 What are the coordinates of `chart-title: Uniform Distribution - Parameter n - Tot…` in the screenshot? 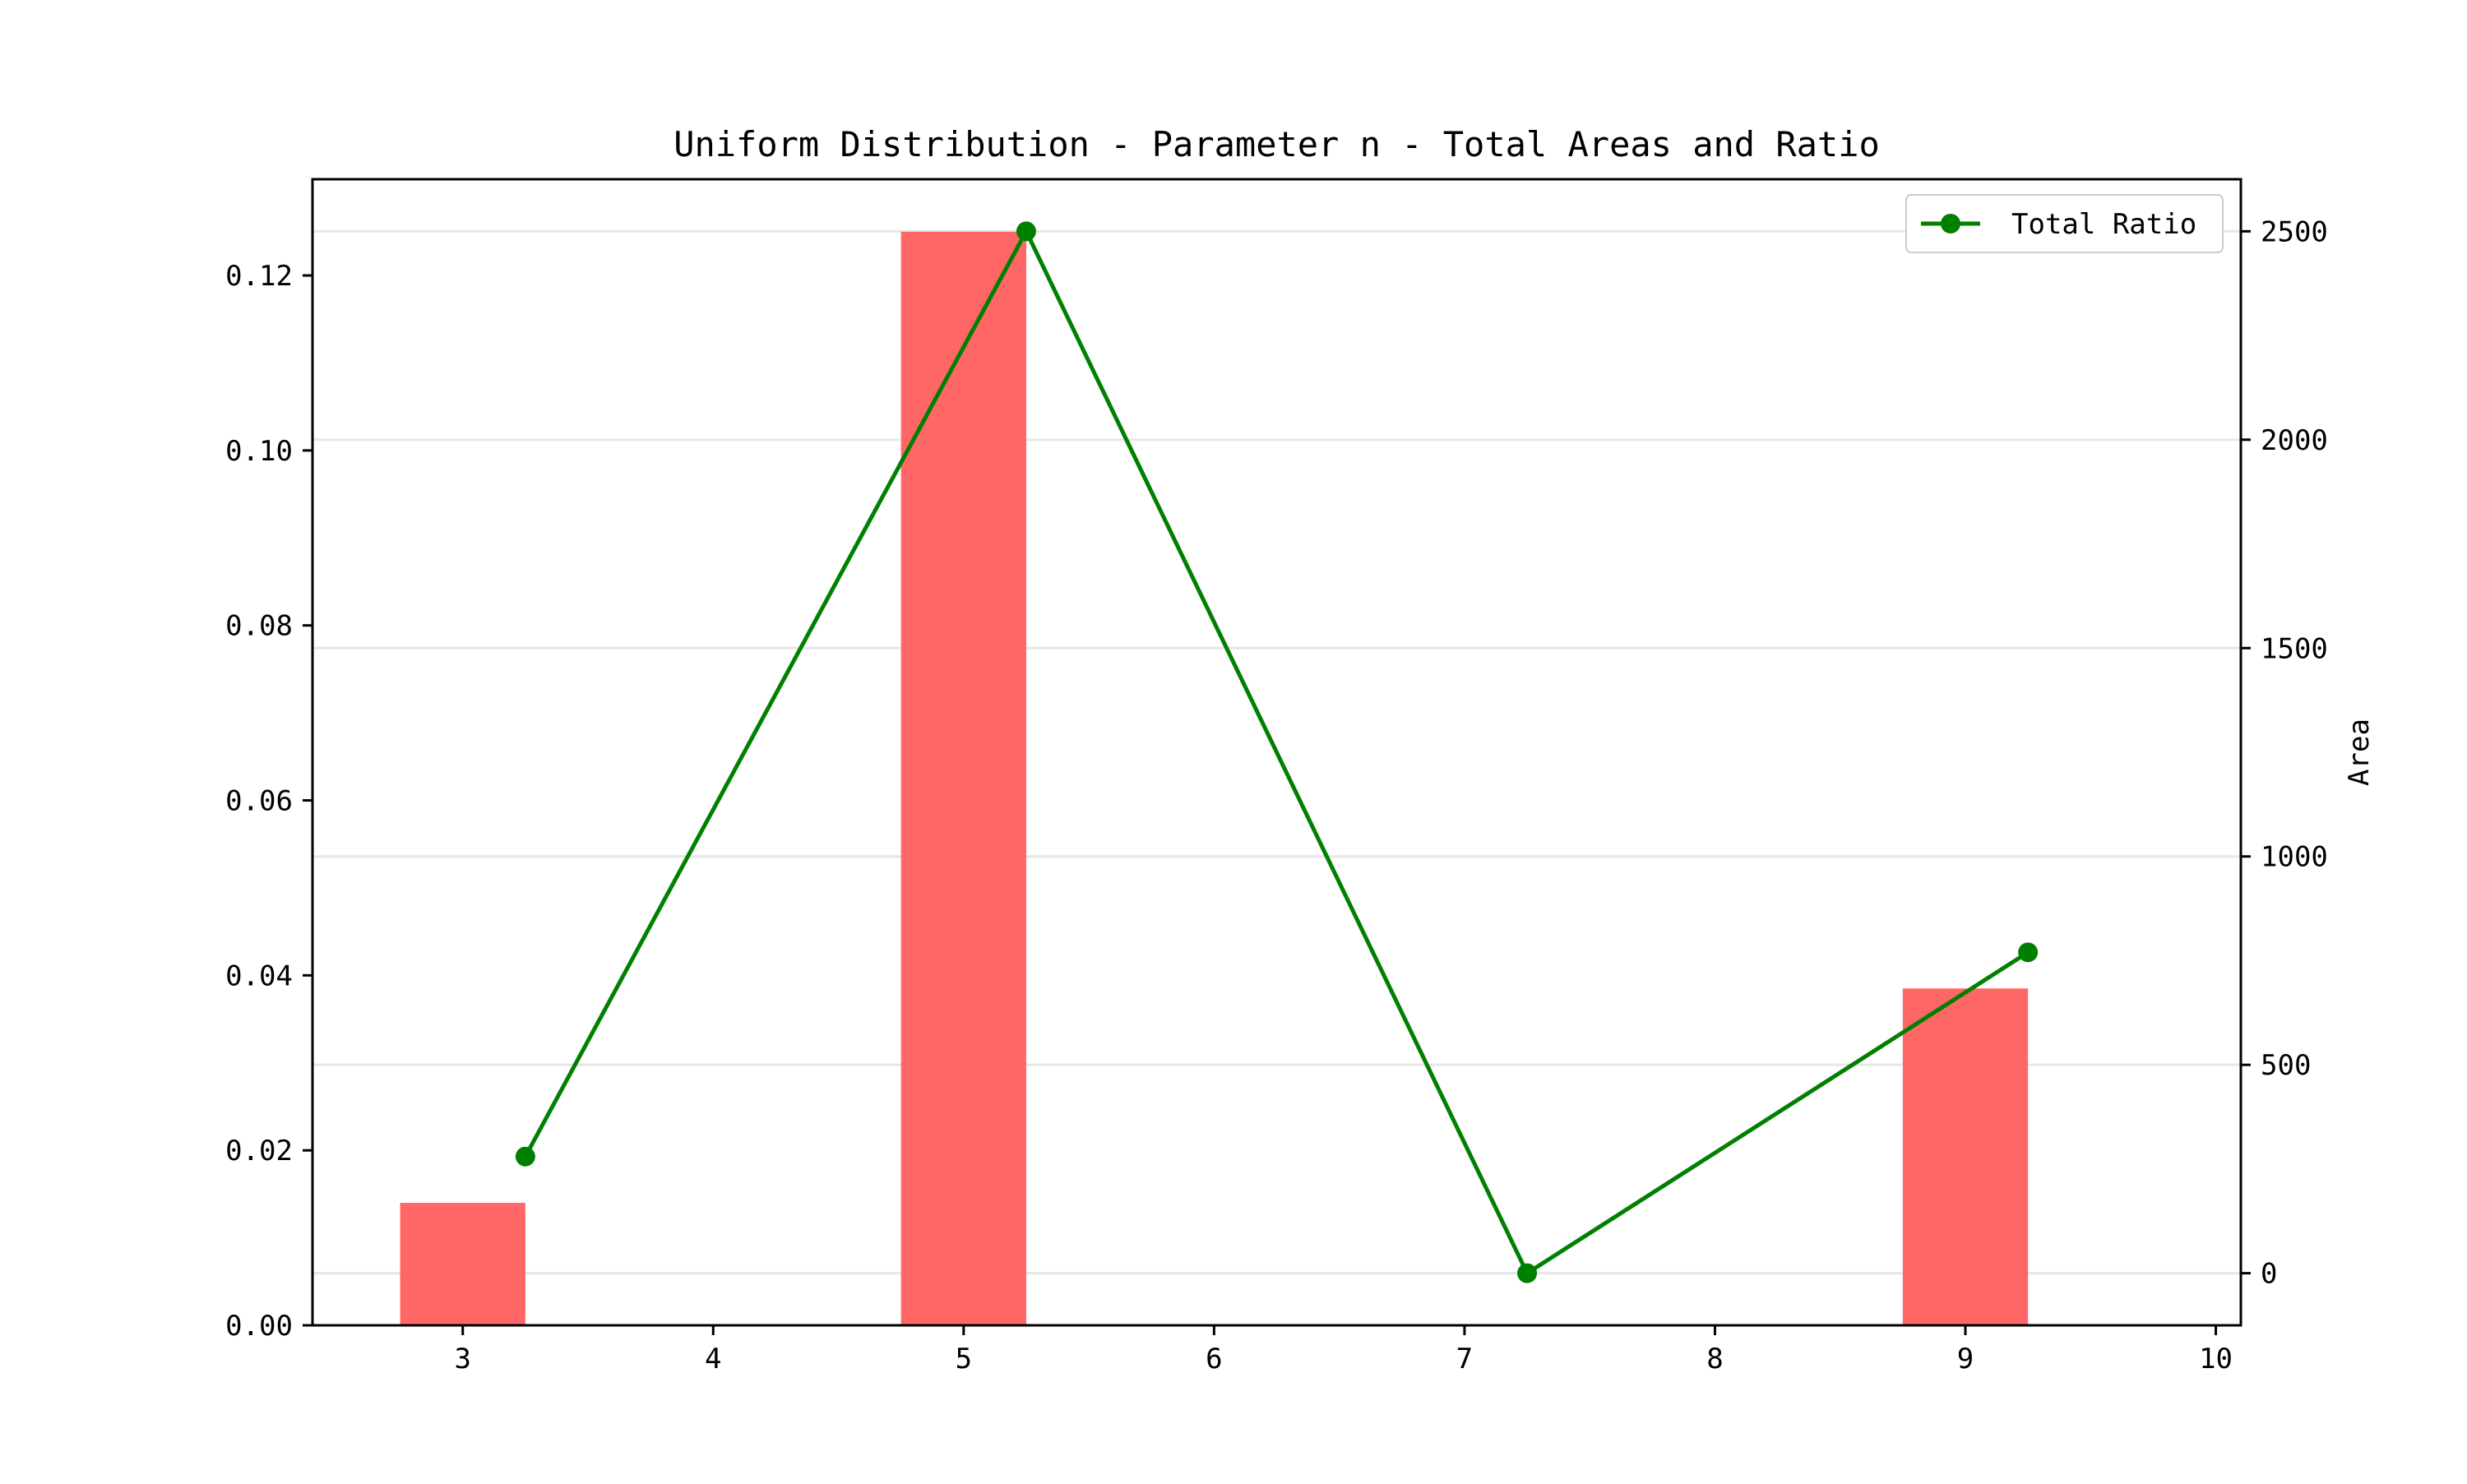 It's located at (1277, 144).